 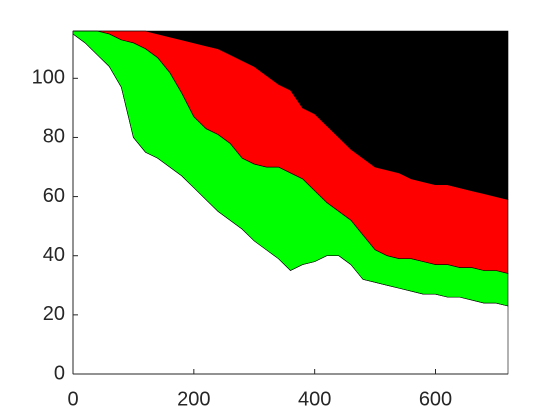 What do you see at coordinates (314, 399) in the screenshot?
I see `x-tick-label: 400` at bounding box center [314, 399].